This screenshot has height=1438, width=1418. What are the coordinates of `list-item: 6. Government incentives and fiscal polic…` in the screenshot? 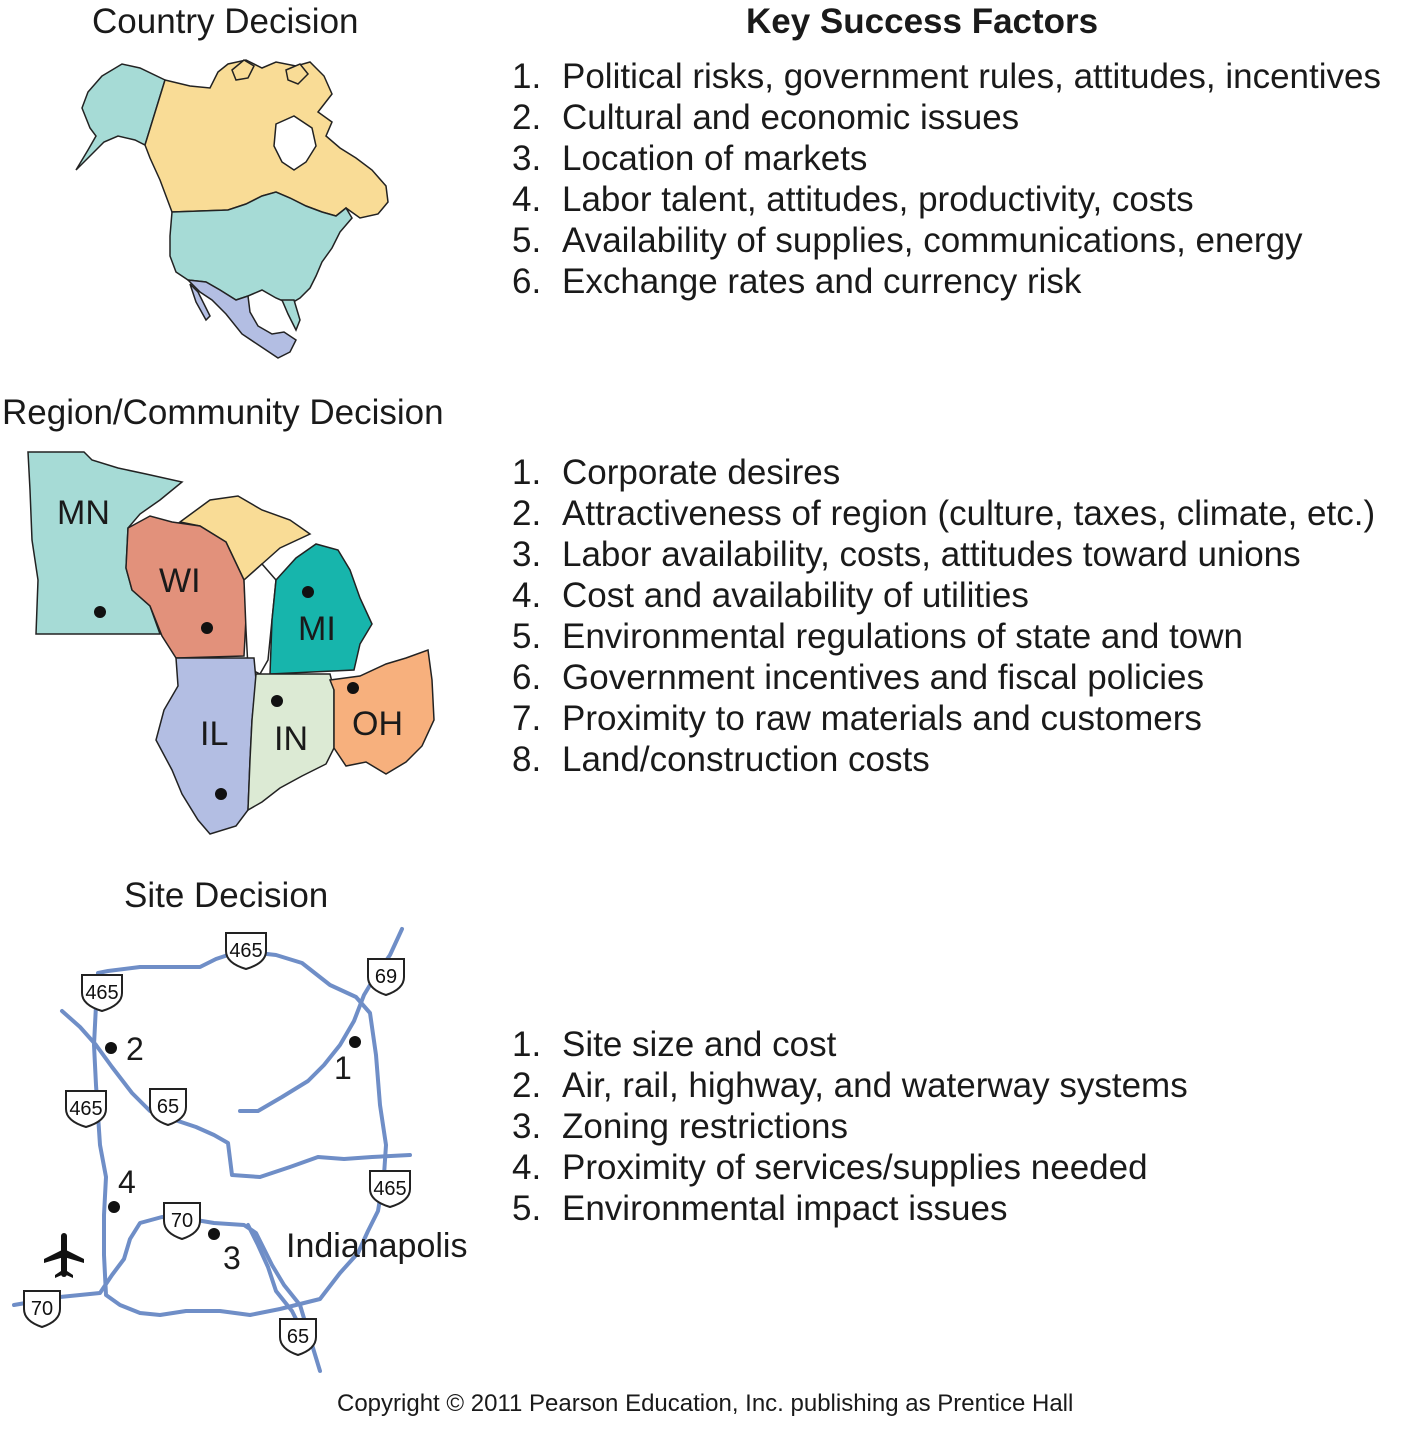 It's located at (858, 677).